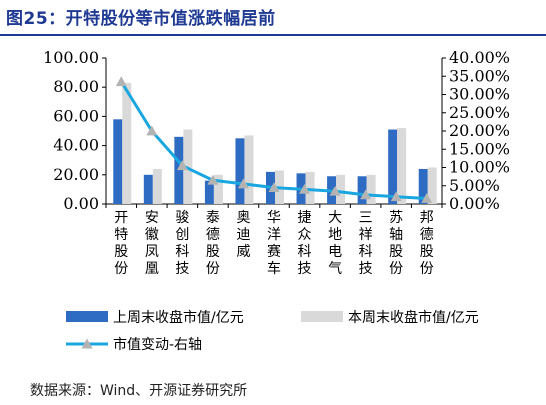  Describe the element at coordinates (366, 243) in the screenshot. I see `category-label: 三祥科技` at that location.